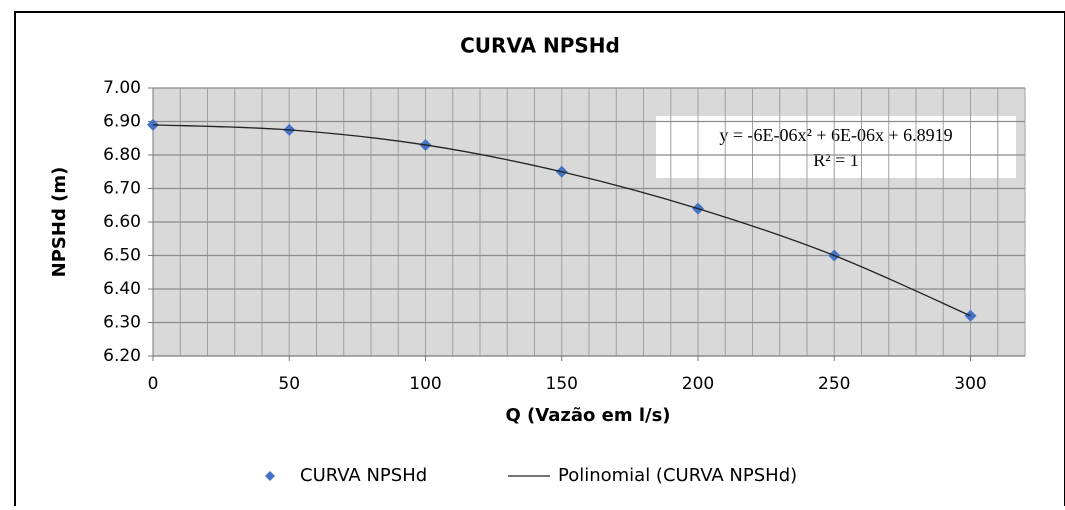 The image size is (1065, 510). I want to click on y-axis-label: NPSHd (m), so click(59, 222).